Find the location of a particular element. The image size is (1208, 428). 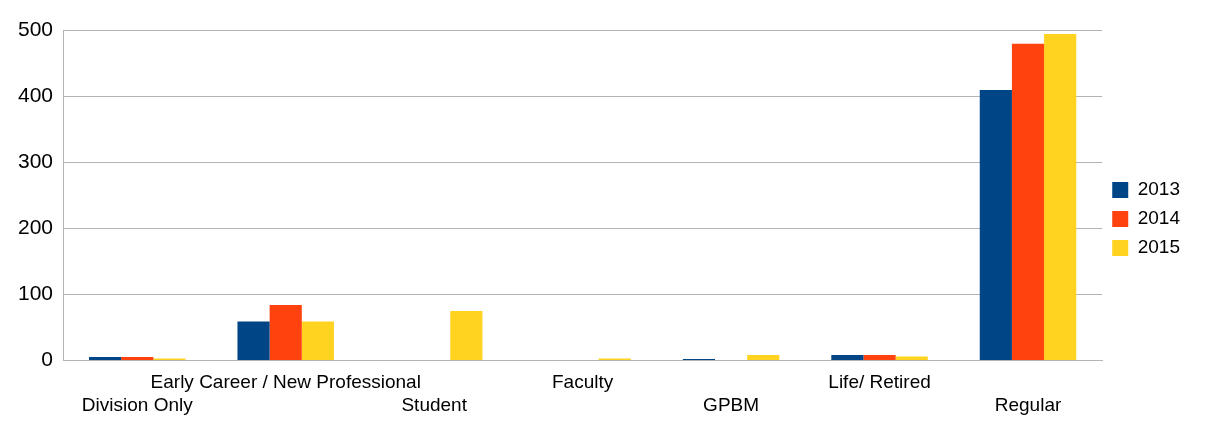

x-tick-label: Regular is located at coordinates (1028, 404).